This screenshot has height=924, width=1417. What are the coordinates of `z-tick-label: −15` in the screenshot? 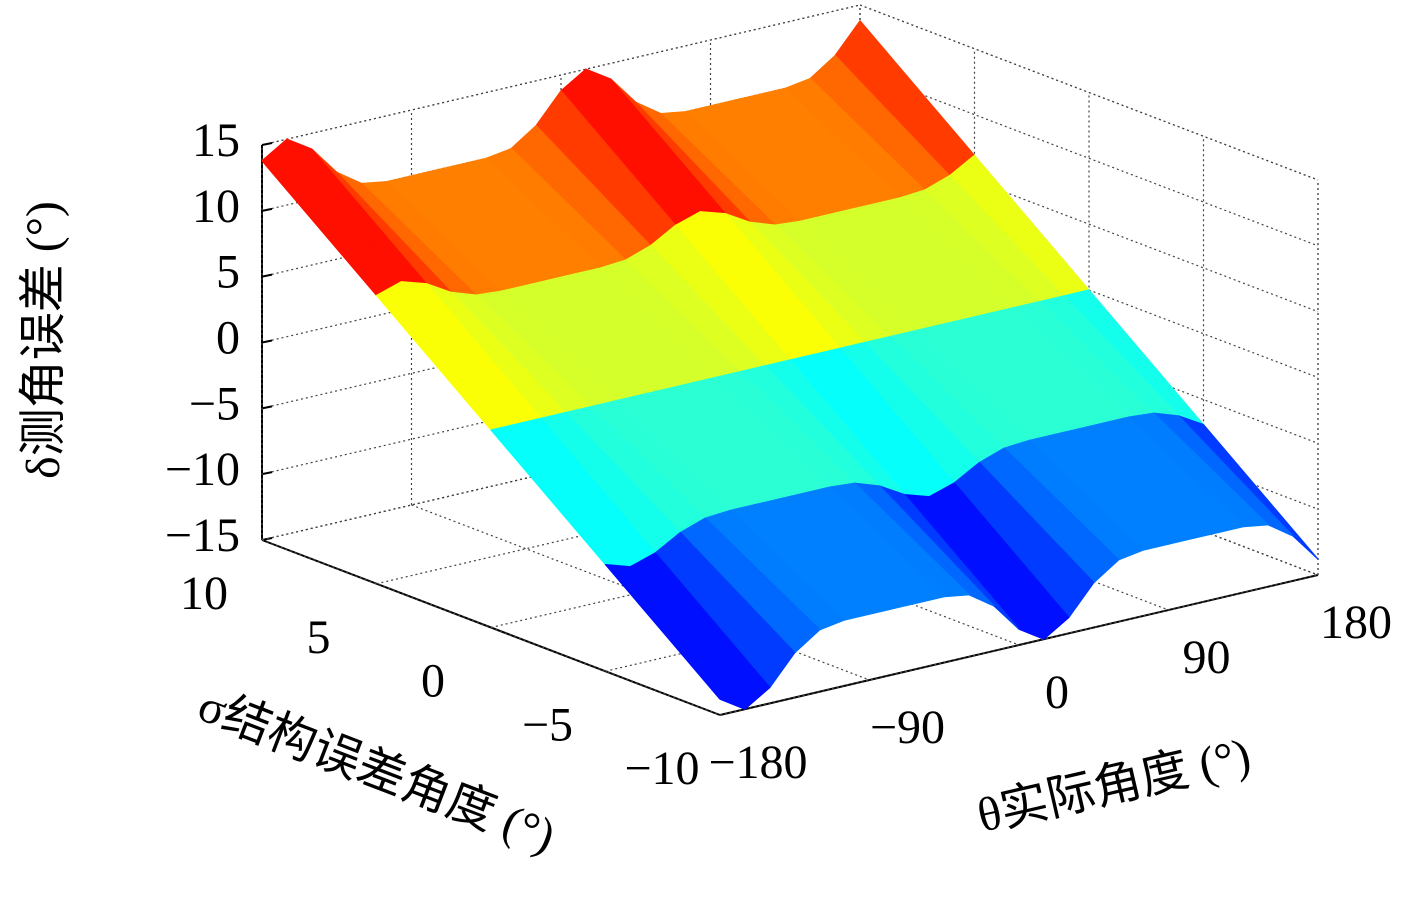 It's located at (202, 535).